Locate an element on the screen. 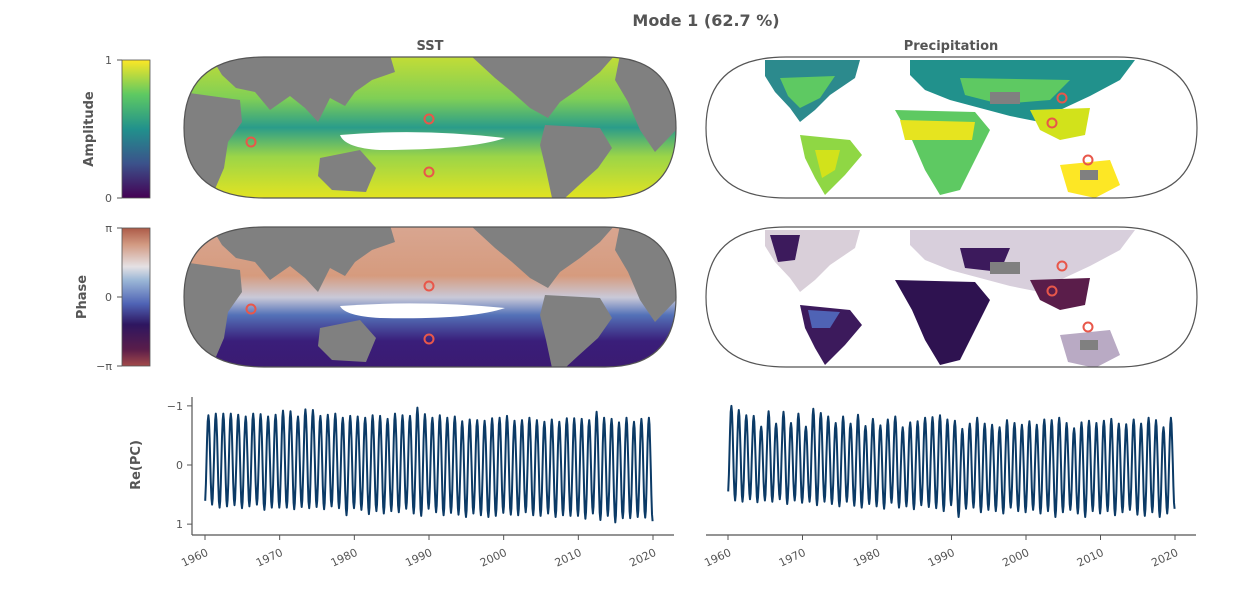  y-tick-label: 1 is located at coordinates (179, 524).